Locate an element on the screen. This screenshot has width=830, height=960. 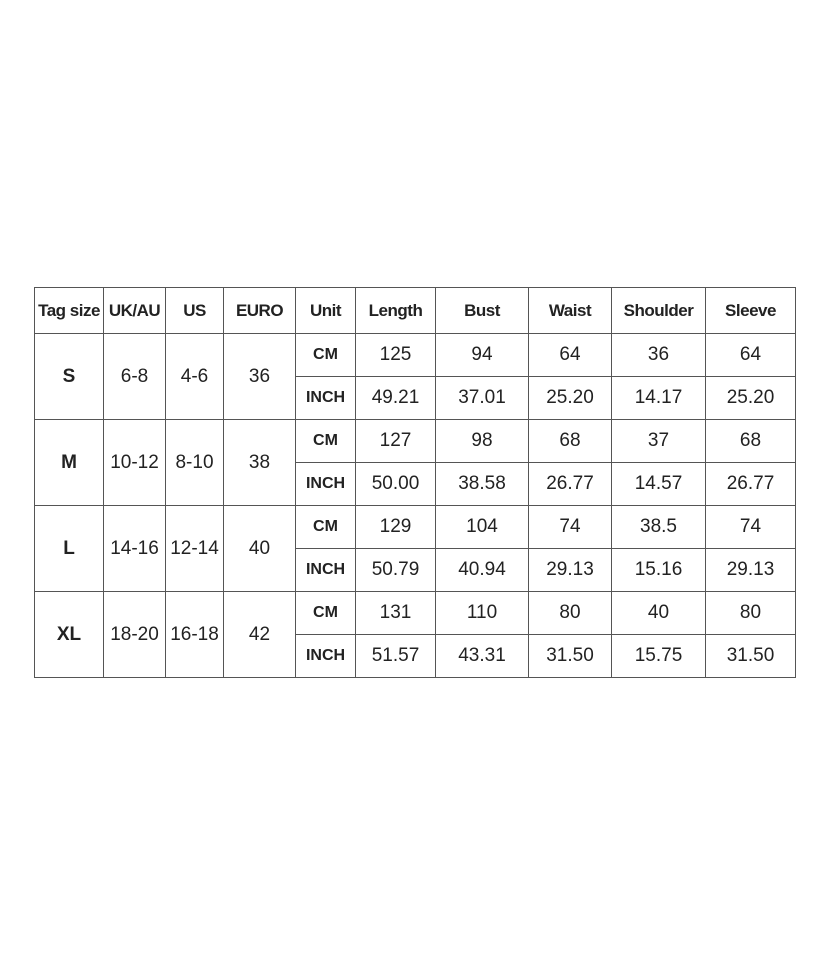
table-row: INCH 50.00 38.58 26.77 14.57 26.77 is located at coordinates (415, 484).